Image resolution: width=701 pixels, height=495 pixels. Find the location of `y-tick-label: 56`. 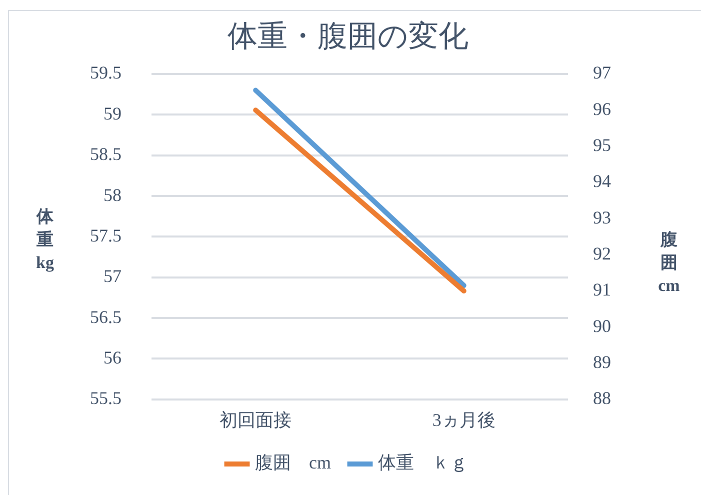

y-tick-label: 56 is located at coordinates (113, 357).